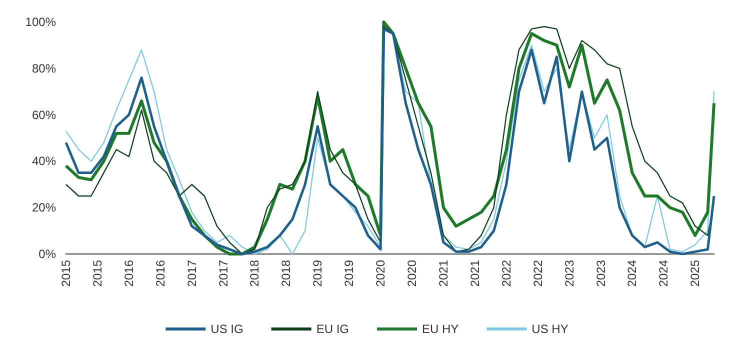 The height and width of the screenshot is (348, 734). What do you see at coordinates (440, 329) in the screenshot?
I see `legend-label: EU HY` at bounding box center [440, 329].